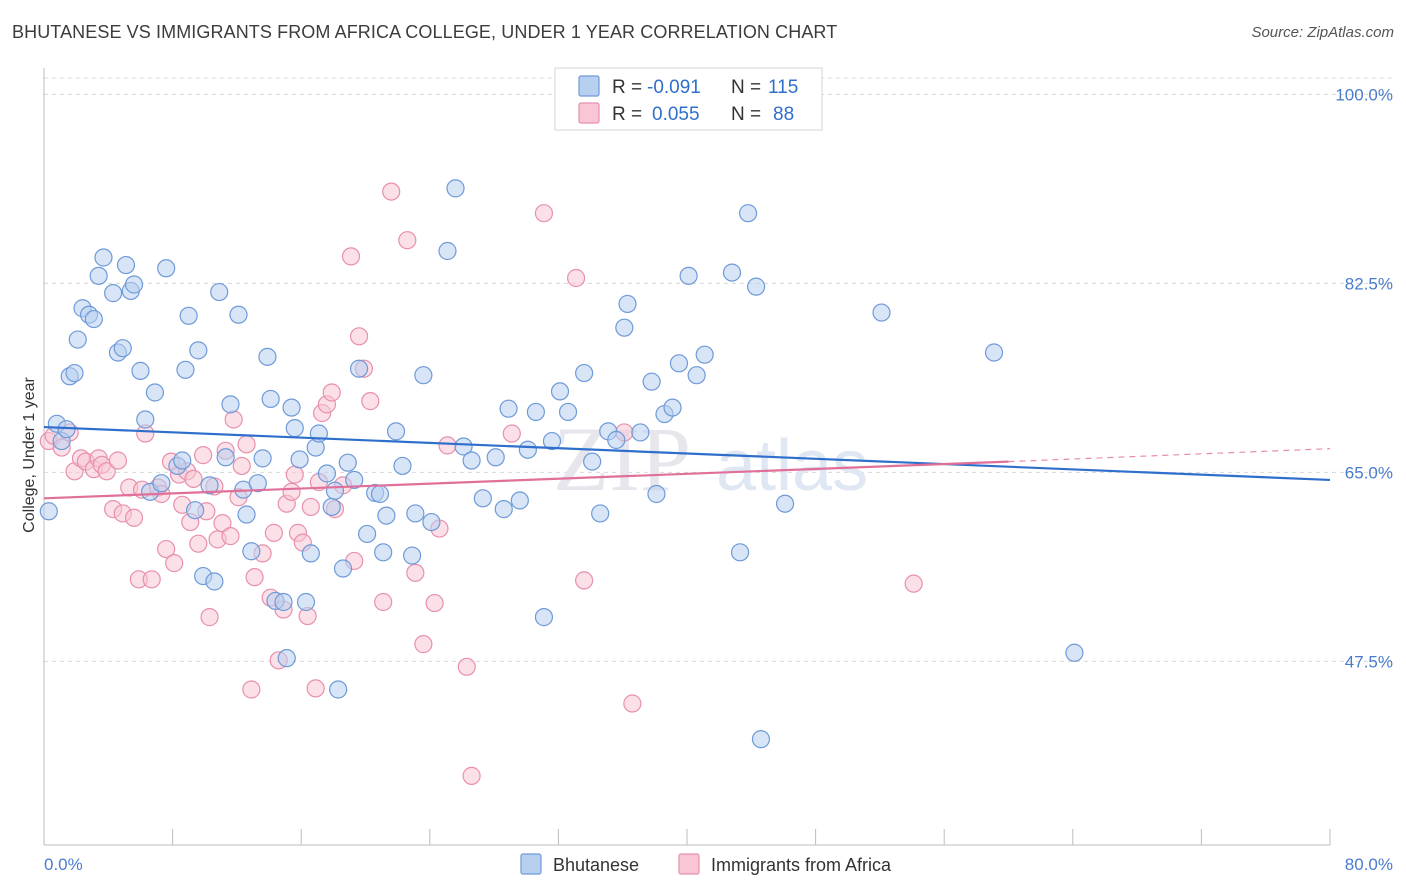 The height and width of the screenshot is (892, 1406). Describe the element at coordinates (687, 462) in the screenshot. I see `trend-lines` at that location.